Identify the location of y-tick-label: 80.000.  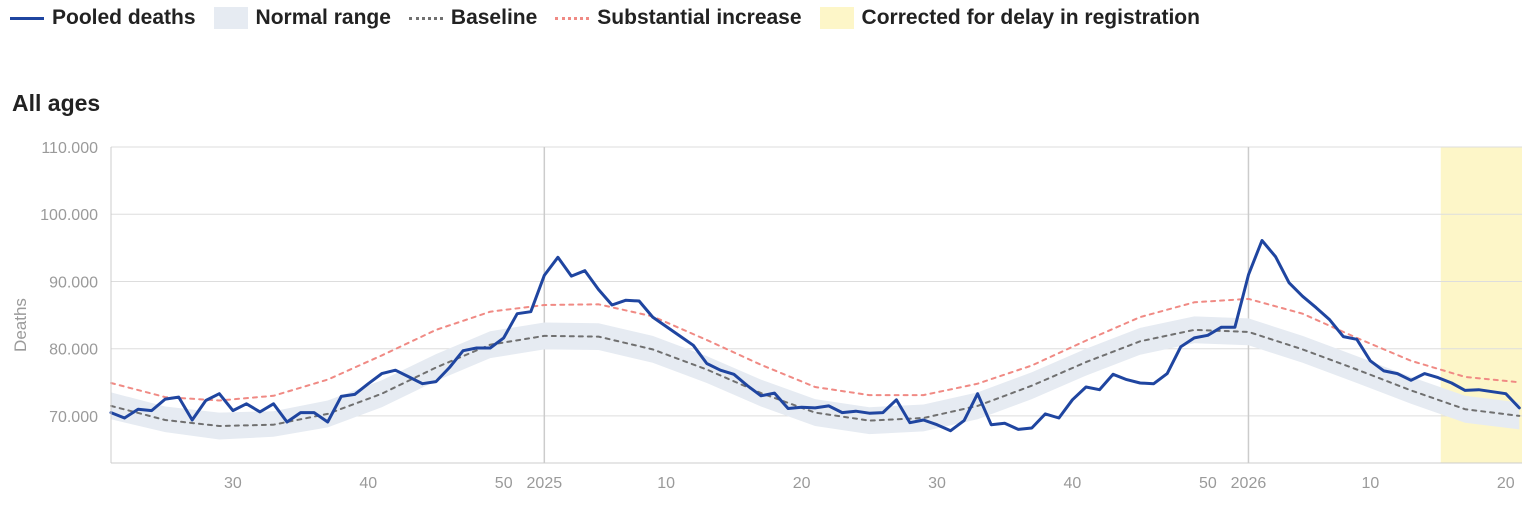
(73, 350).